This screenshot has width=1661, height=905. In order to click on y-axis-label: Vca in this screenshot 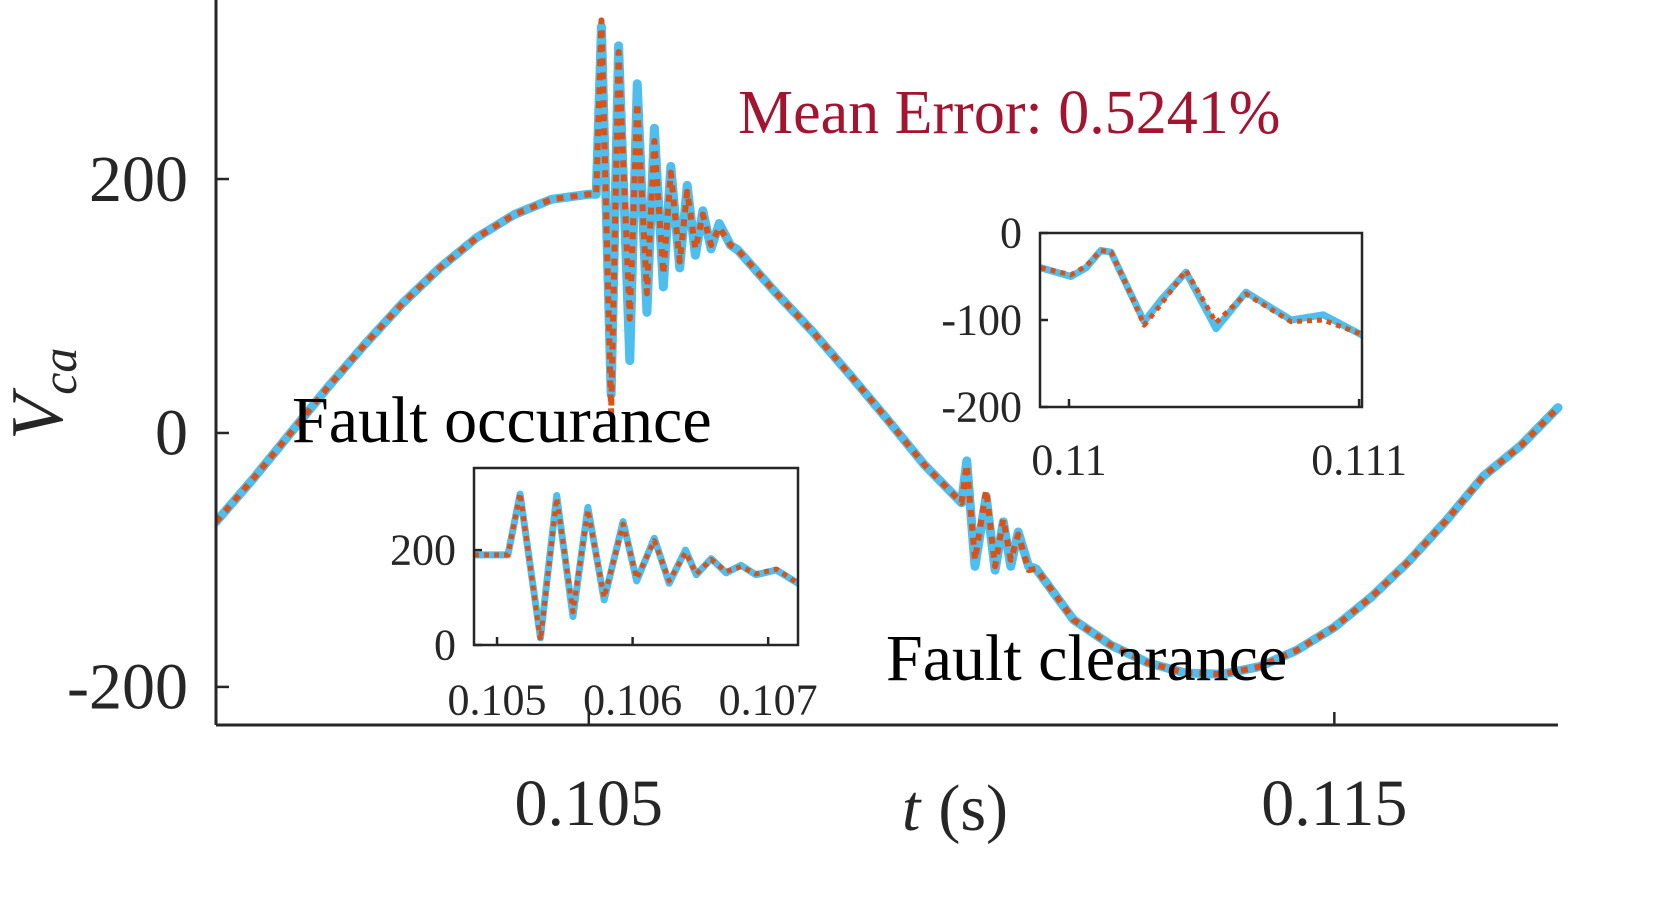, I will do `click(43, 394)`.